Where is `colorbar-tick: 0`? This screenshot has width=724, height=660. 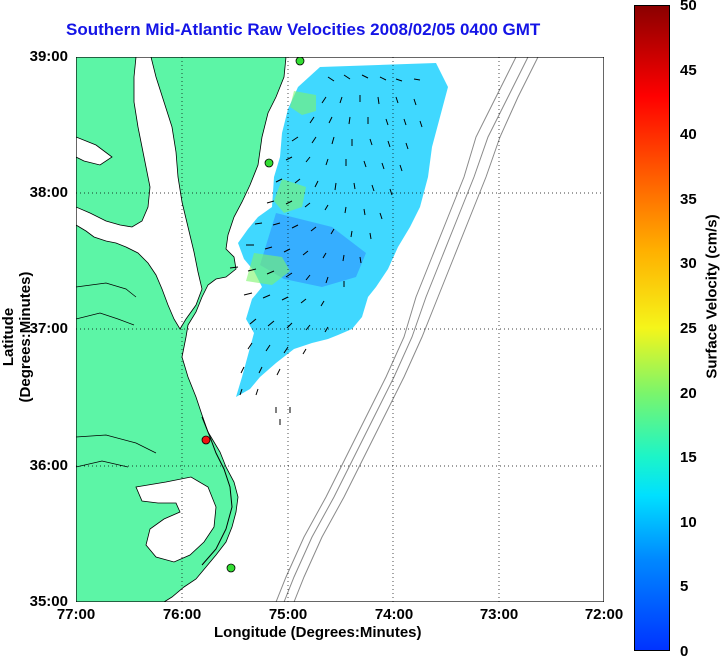 colorbar-tick: 0 is located at coordinates (684, 651).